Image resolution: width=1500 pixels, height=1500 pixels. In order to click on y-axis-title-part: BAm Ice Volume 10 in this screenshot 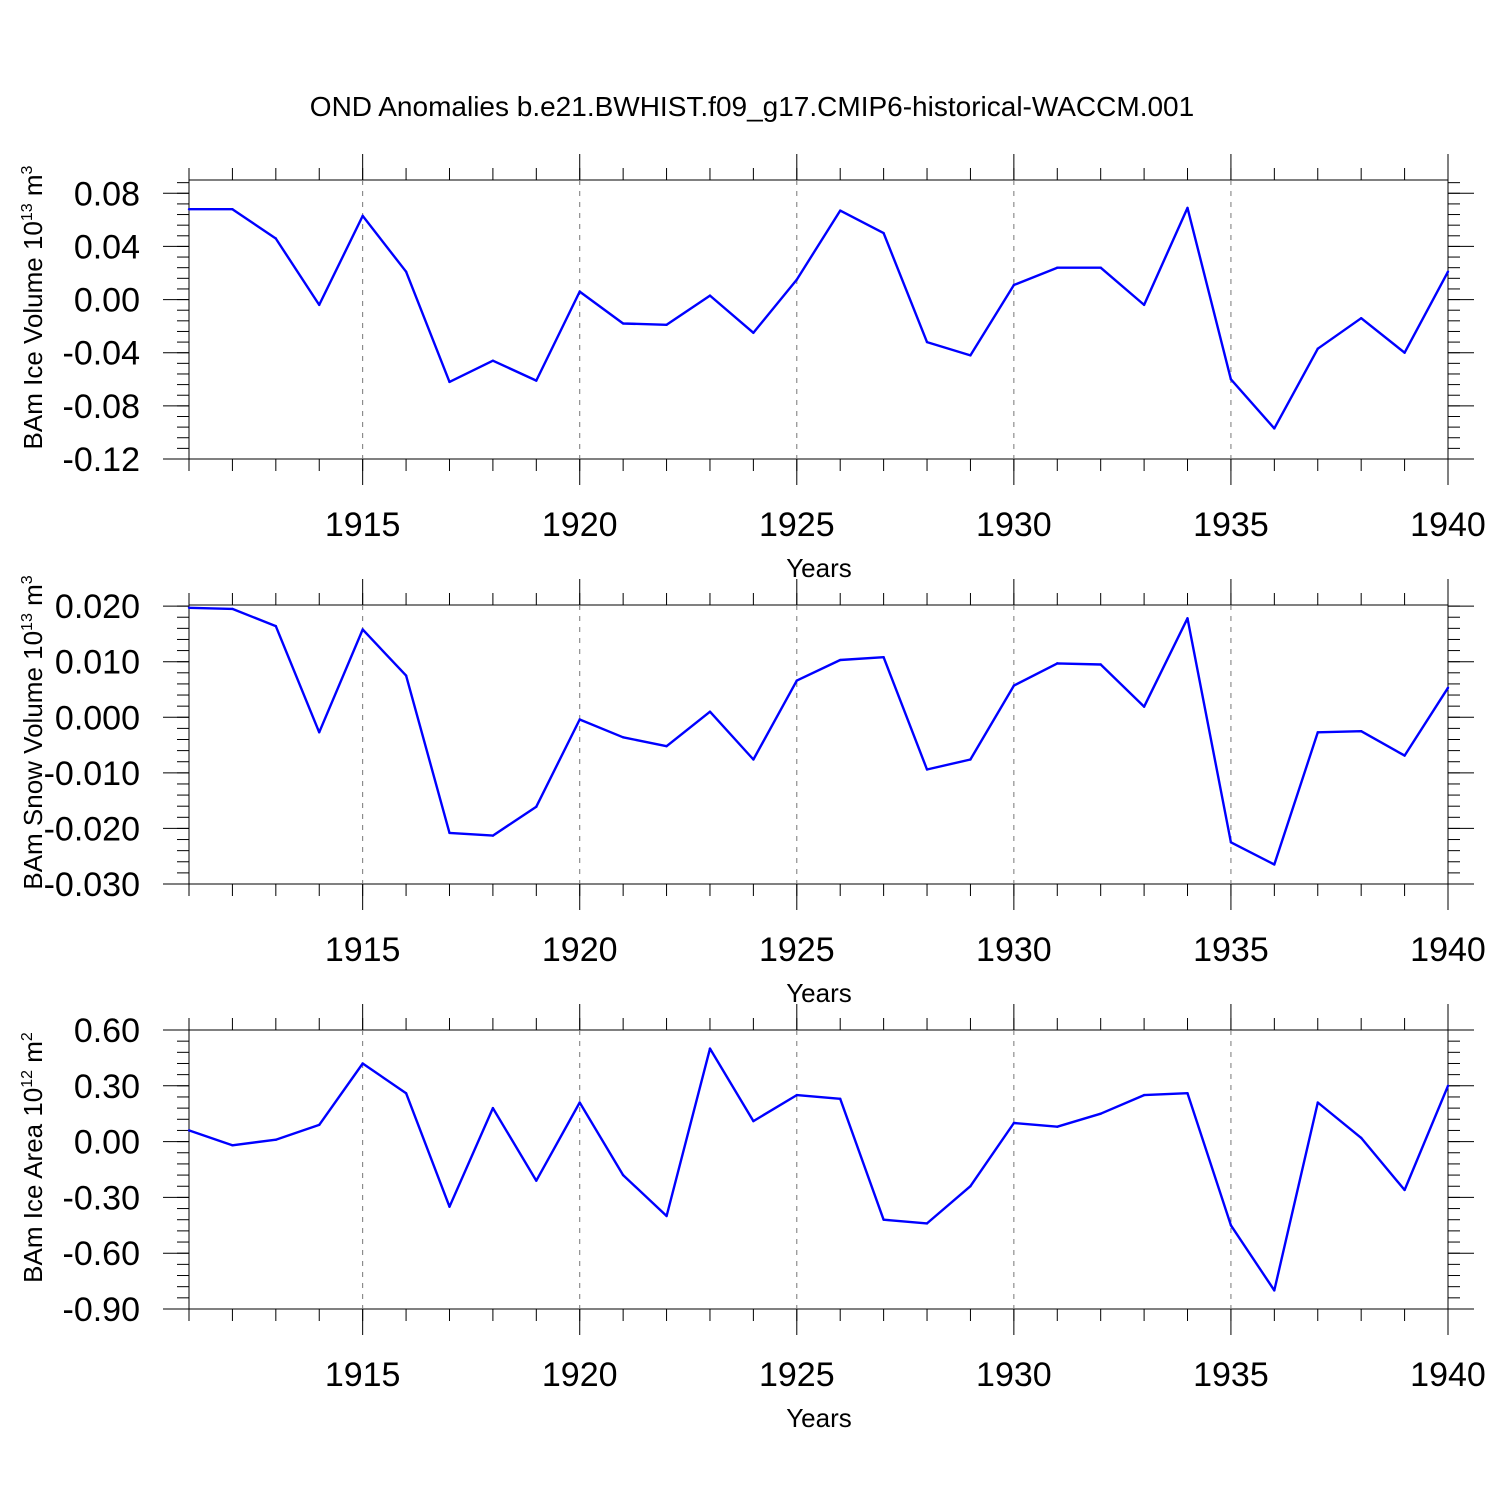, I will do `click(33, 335)`.